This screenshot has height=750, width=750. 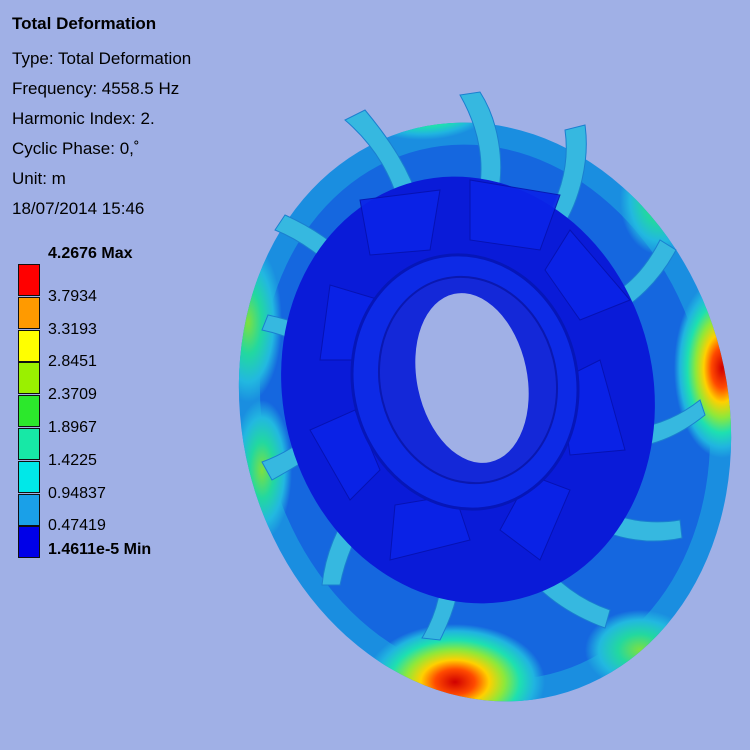 What do you see at coordinates (90, 253) in the screenshot?
I see `legend-max-label: 4.2676 Max` at bounding box center [90, 253].